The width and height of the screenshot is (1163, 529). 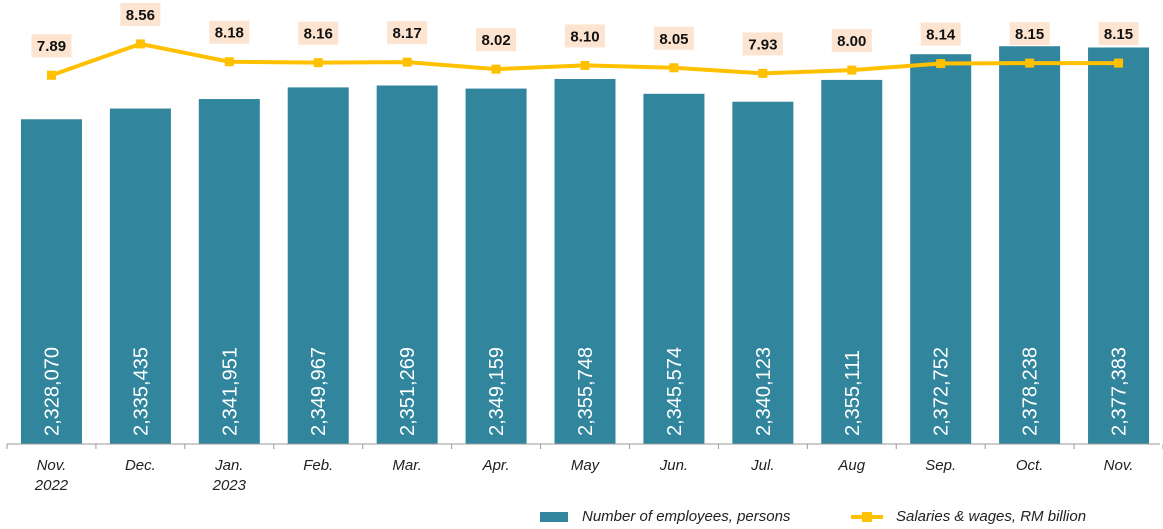 I want to click on bar-value-label: 2,372,752, so click(x=942, y=391).